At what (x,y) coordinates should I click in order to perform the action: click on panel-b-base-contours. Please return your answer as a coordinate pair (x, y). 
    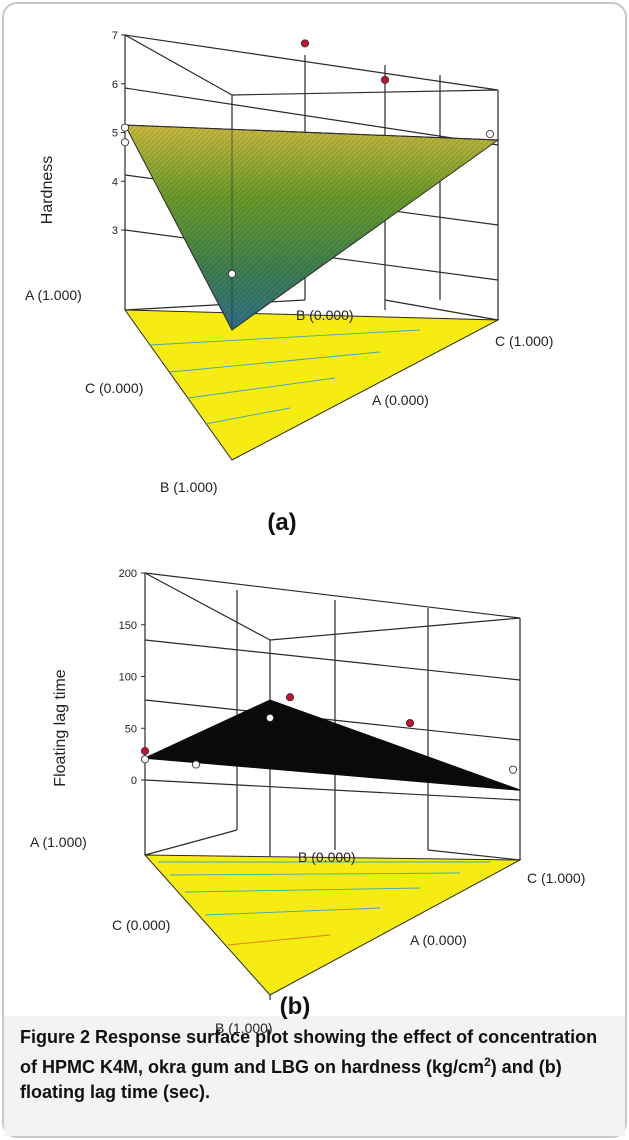
    Looking at the image, I should click on (324, 903).